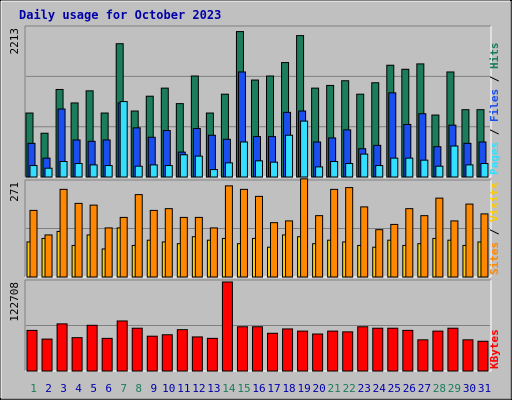 The image size is (512, 400). What do you see at coordinates (108, 388) in the screenshot?
I see `x-tick-label: 6` at bounding box center [108, 388].